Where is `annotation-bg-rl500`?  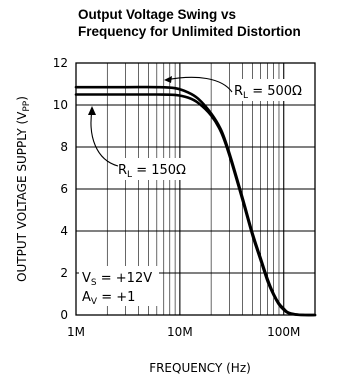
annotation-bg-rl500 is located at coordinates (271, 90).